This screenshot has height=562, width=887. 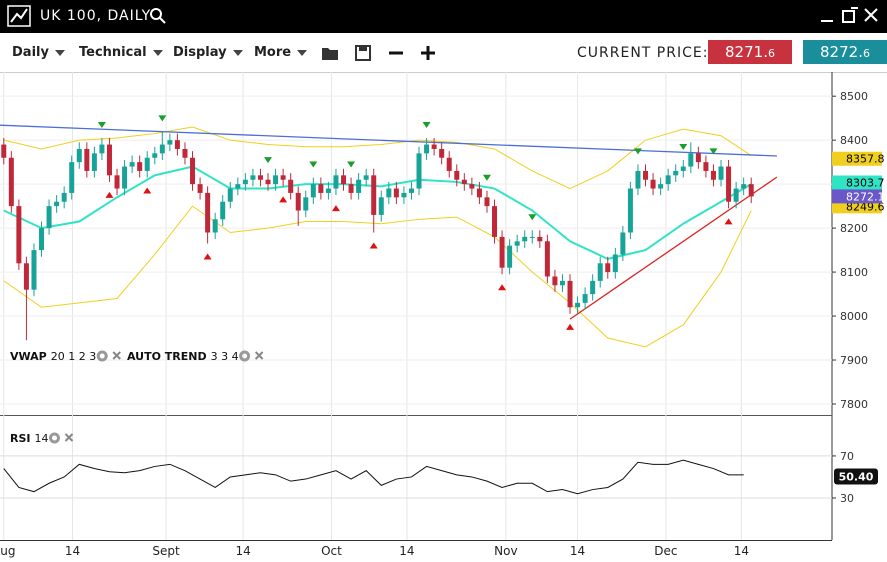 What do you see at coordinates (865, 196) in the screenshot?
I see `price-label: 8272.1` at bounding box center [865, 196].